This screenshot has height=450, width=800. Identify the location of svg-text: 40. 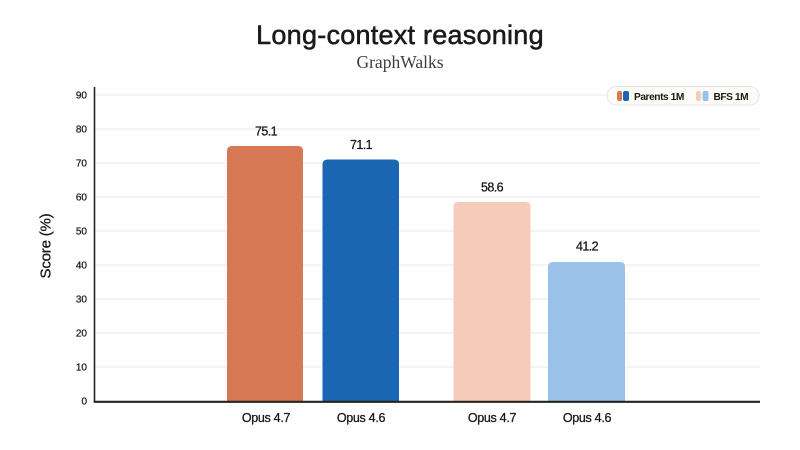
(82, 266).